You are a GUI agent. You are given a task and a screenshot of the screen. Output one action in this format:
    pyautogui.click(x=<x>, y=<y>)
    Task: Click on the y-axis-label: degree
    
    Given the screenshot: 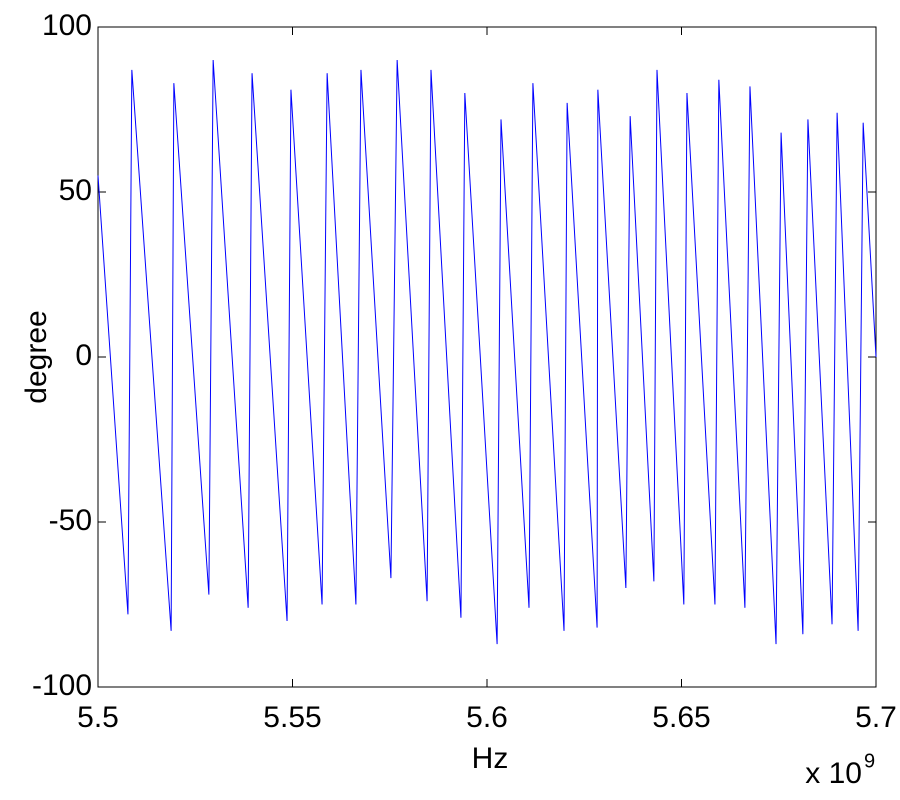 What is the action you would take?
    pyautogui.click(x=36, y=356)
    